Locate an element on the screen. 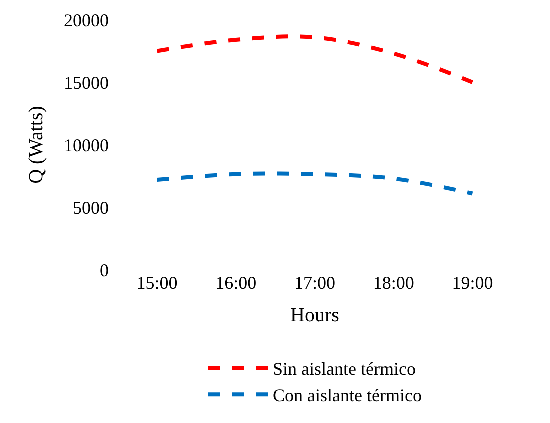 The width and height of the screenshot is (550, 423). legend-label: Sin aislante térmico is located at coordinates (344, 369).